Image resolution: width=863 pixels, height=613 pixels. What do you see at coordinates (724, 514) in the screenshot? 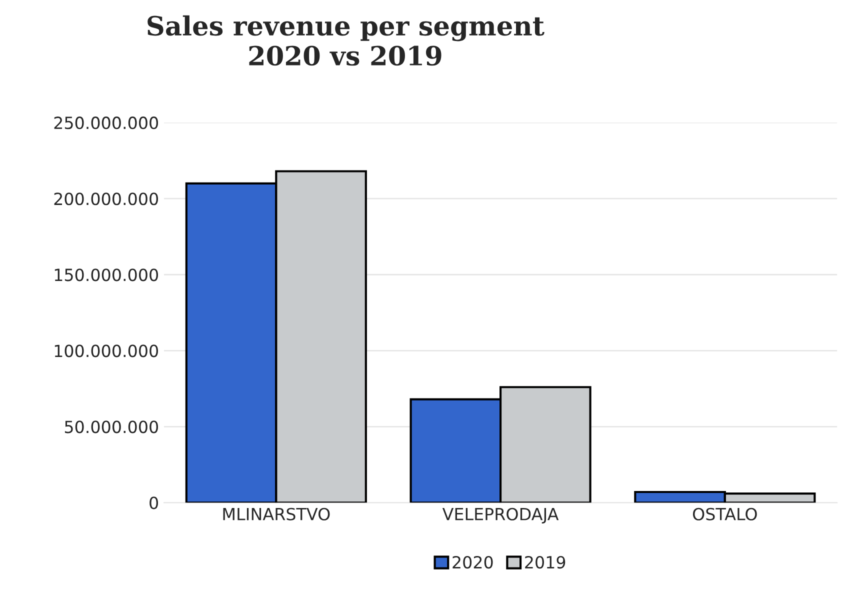
I see `x-tick-label: OSTALO` at bounding box center [724, 514].